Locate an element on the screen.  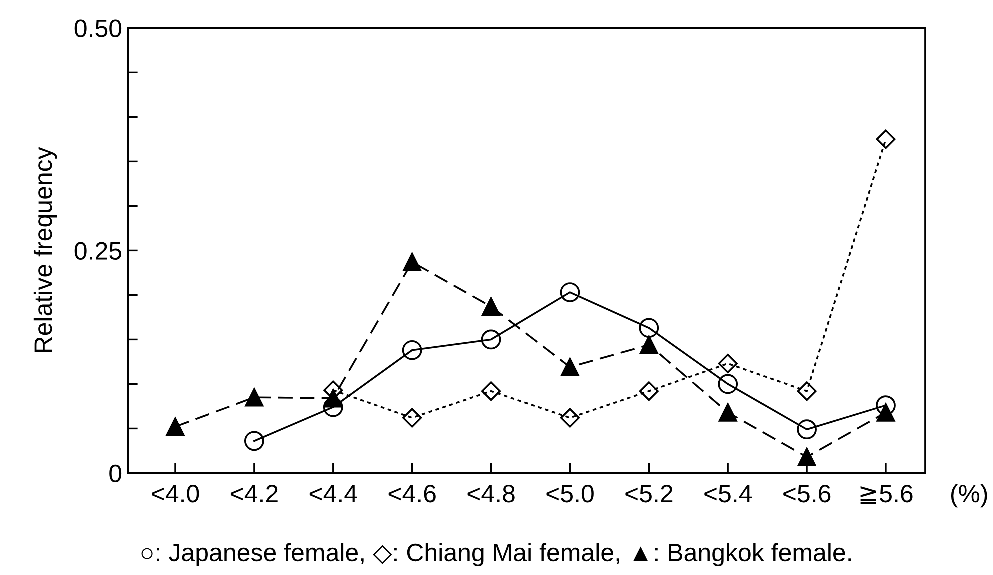
y-tick-label: 0 is located at coordinates (116, 473).